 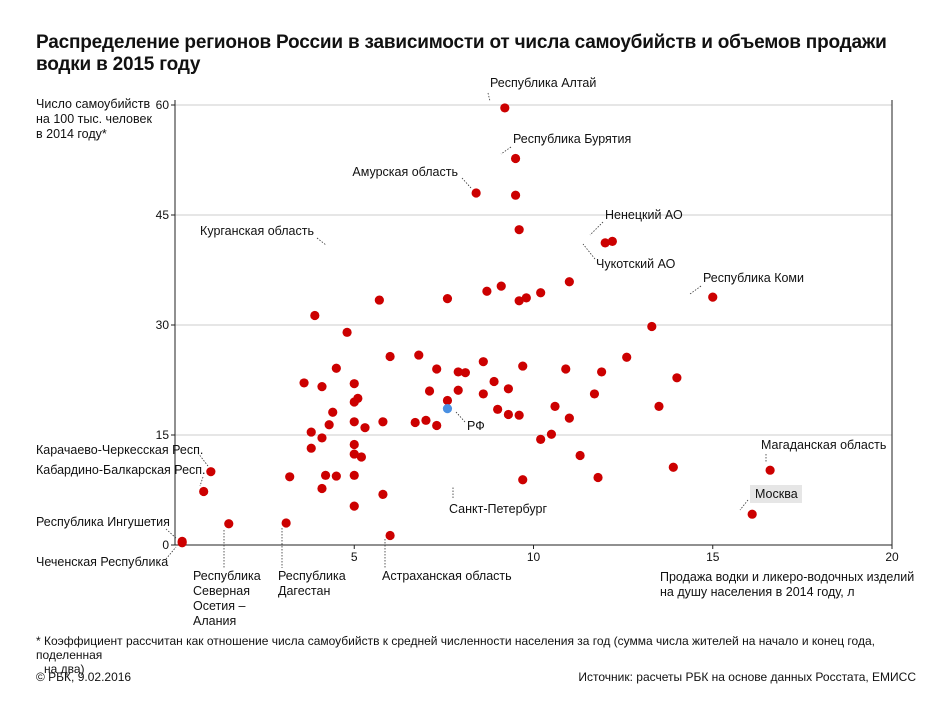 What do you see at coordinates (476, 426) in the screenshot?
I see `annotation-label: РФ` at bounding box center [476, 426].